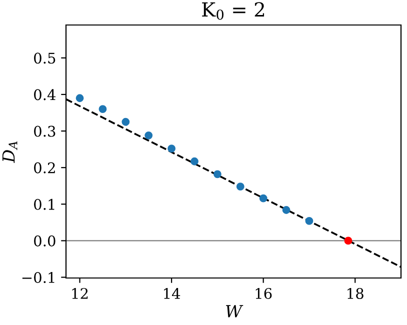 This screenshot has width=407, height=325. What do you see at coordinates (264, 294) in the screenshot?
I see `x-tick-label: 16` at bounding box center [264, 294].